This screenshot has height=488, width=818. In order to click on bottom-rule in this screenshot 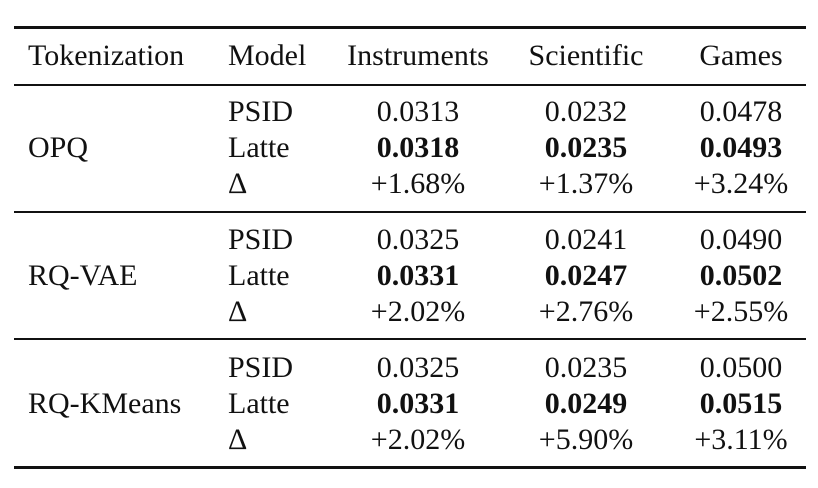, I will do `click(410, 467)`.